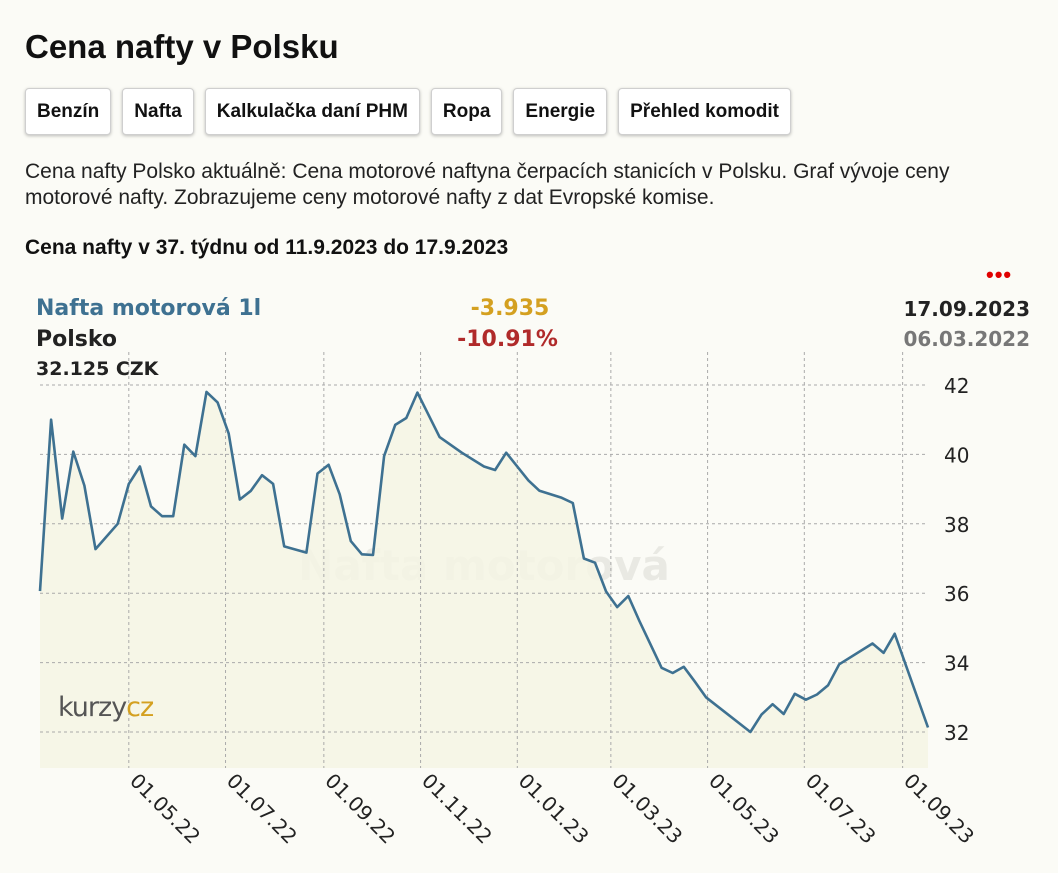 The image size is (1058, 873). I want to click on tab-benzin: Benzín, so click(68, 111).